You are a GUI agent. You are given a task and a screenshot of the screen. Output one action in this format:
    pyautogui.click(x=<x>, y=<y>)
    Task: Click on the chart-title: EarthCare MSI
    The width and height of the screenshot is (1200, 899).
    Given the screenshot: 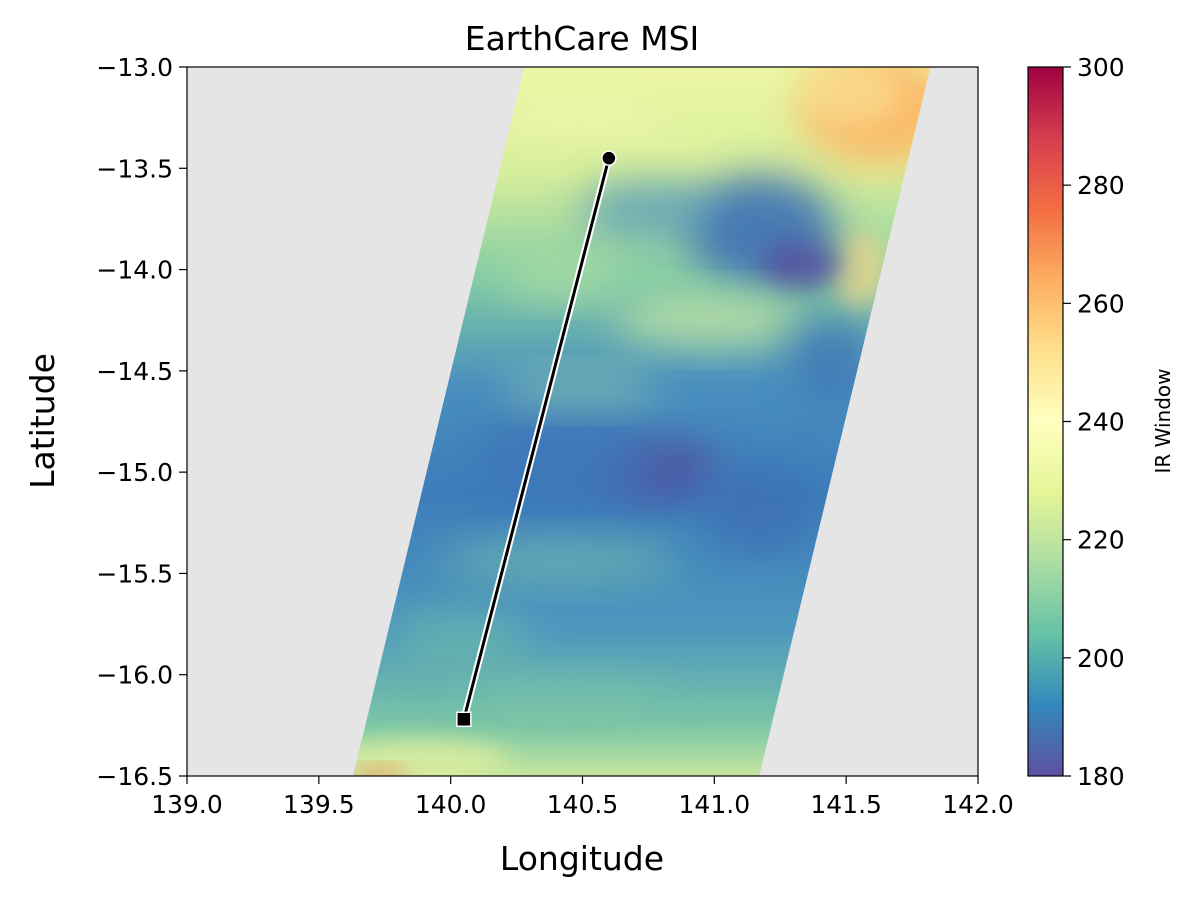 What is the action you would take?
    pyautogui.click(x=582, y=38)
    